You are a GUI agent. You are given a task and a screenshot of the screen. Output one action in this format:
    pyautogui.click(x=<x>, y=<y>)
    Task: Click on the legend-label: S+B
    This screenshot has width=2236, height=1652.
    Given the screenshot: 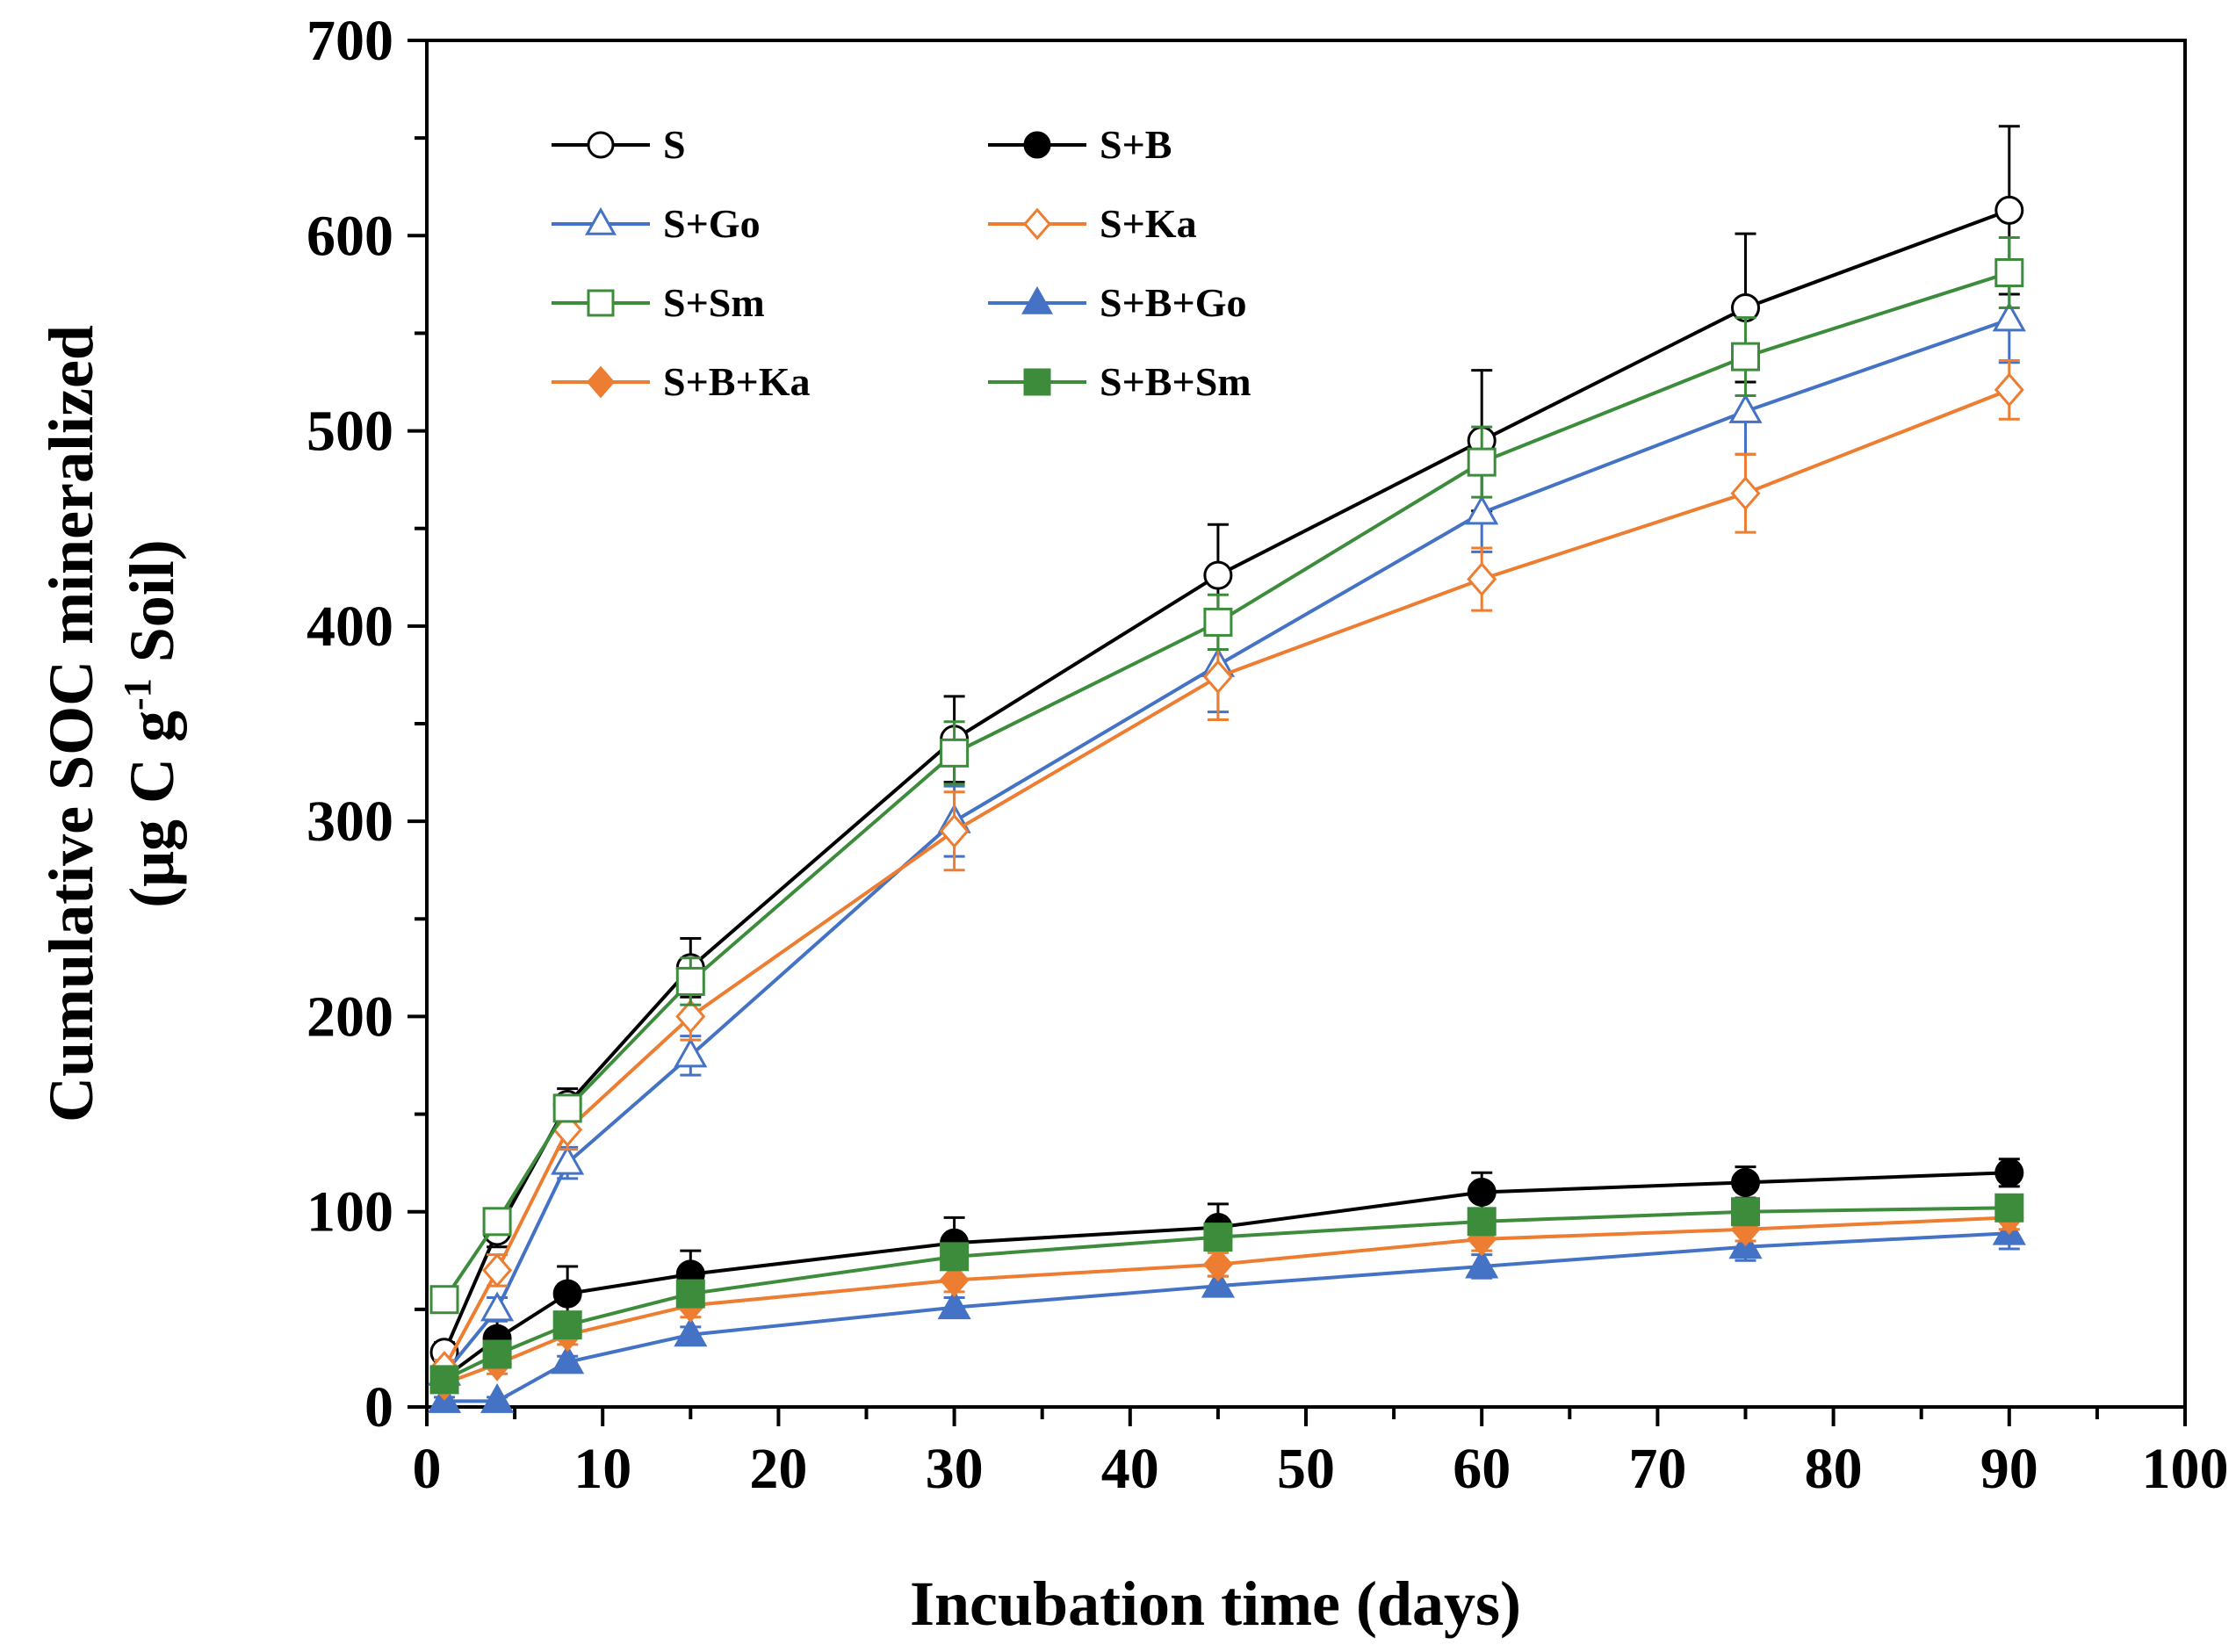 What is the action you would take?
    pyautogui.click(x=1136, y=144)
    